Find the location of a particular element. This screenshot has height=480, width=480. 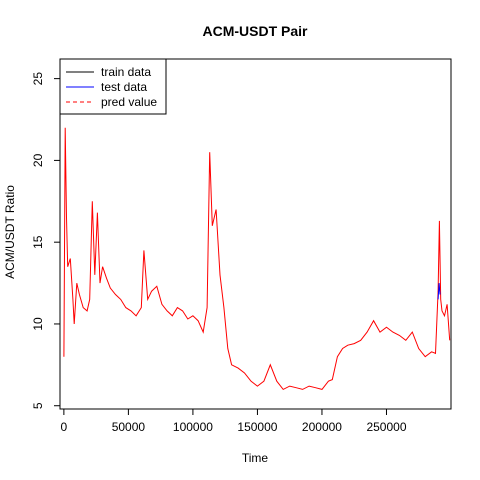

x-tick-label: 200000 is located at coordinates (322, 427).